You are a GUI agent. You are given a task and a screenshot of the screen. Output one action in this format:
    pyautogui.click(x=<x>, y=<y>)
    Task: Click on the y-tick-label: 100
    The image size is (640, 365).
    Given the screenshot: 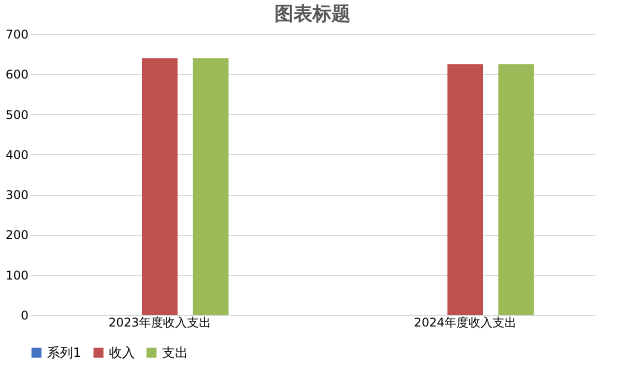 What is the action you would take?
    pyautogui.click(x=17, y=275)
    